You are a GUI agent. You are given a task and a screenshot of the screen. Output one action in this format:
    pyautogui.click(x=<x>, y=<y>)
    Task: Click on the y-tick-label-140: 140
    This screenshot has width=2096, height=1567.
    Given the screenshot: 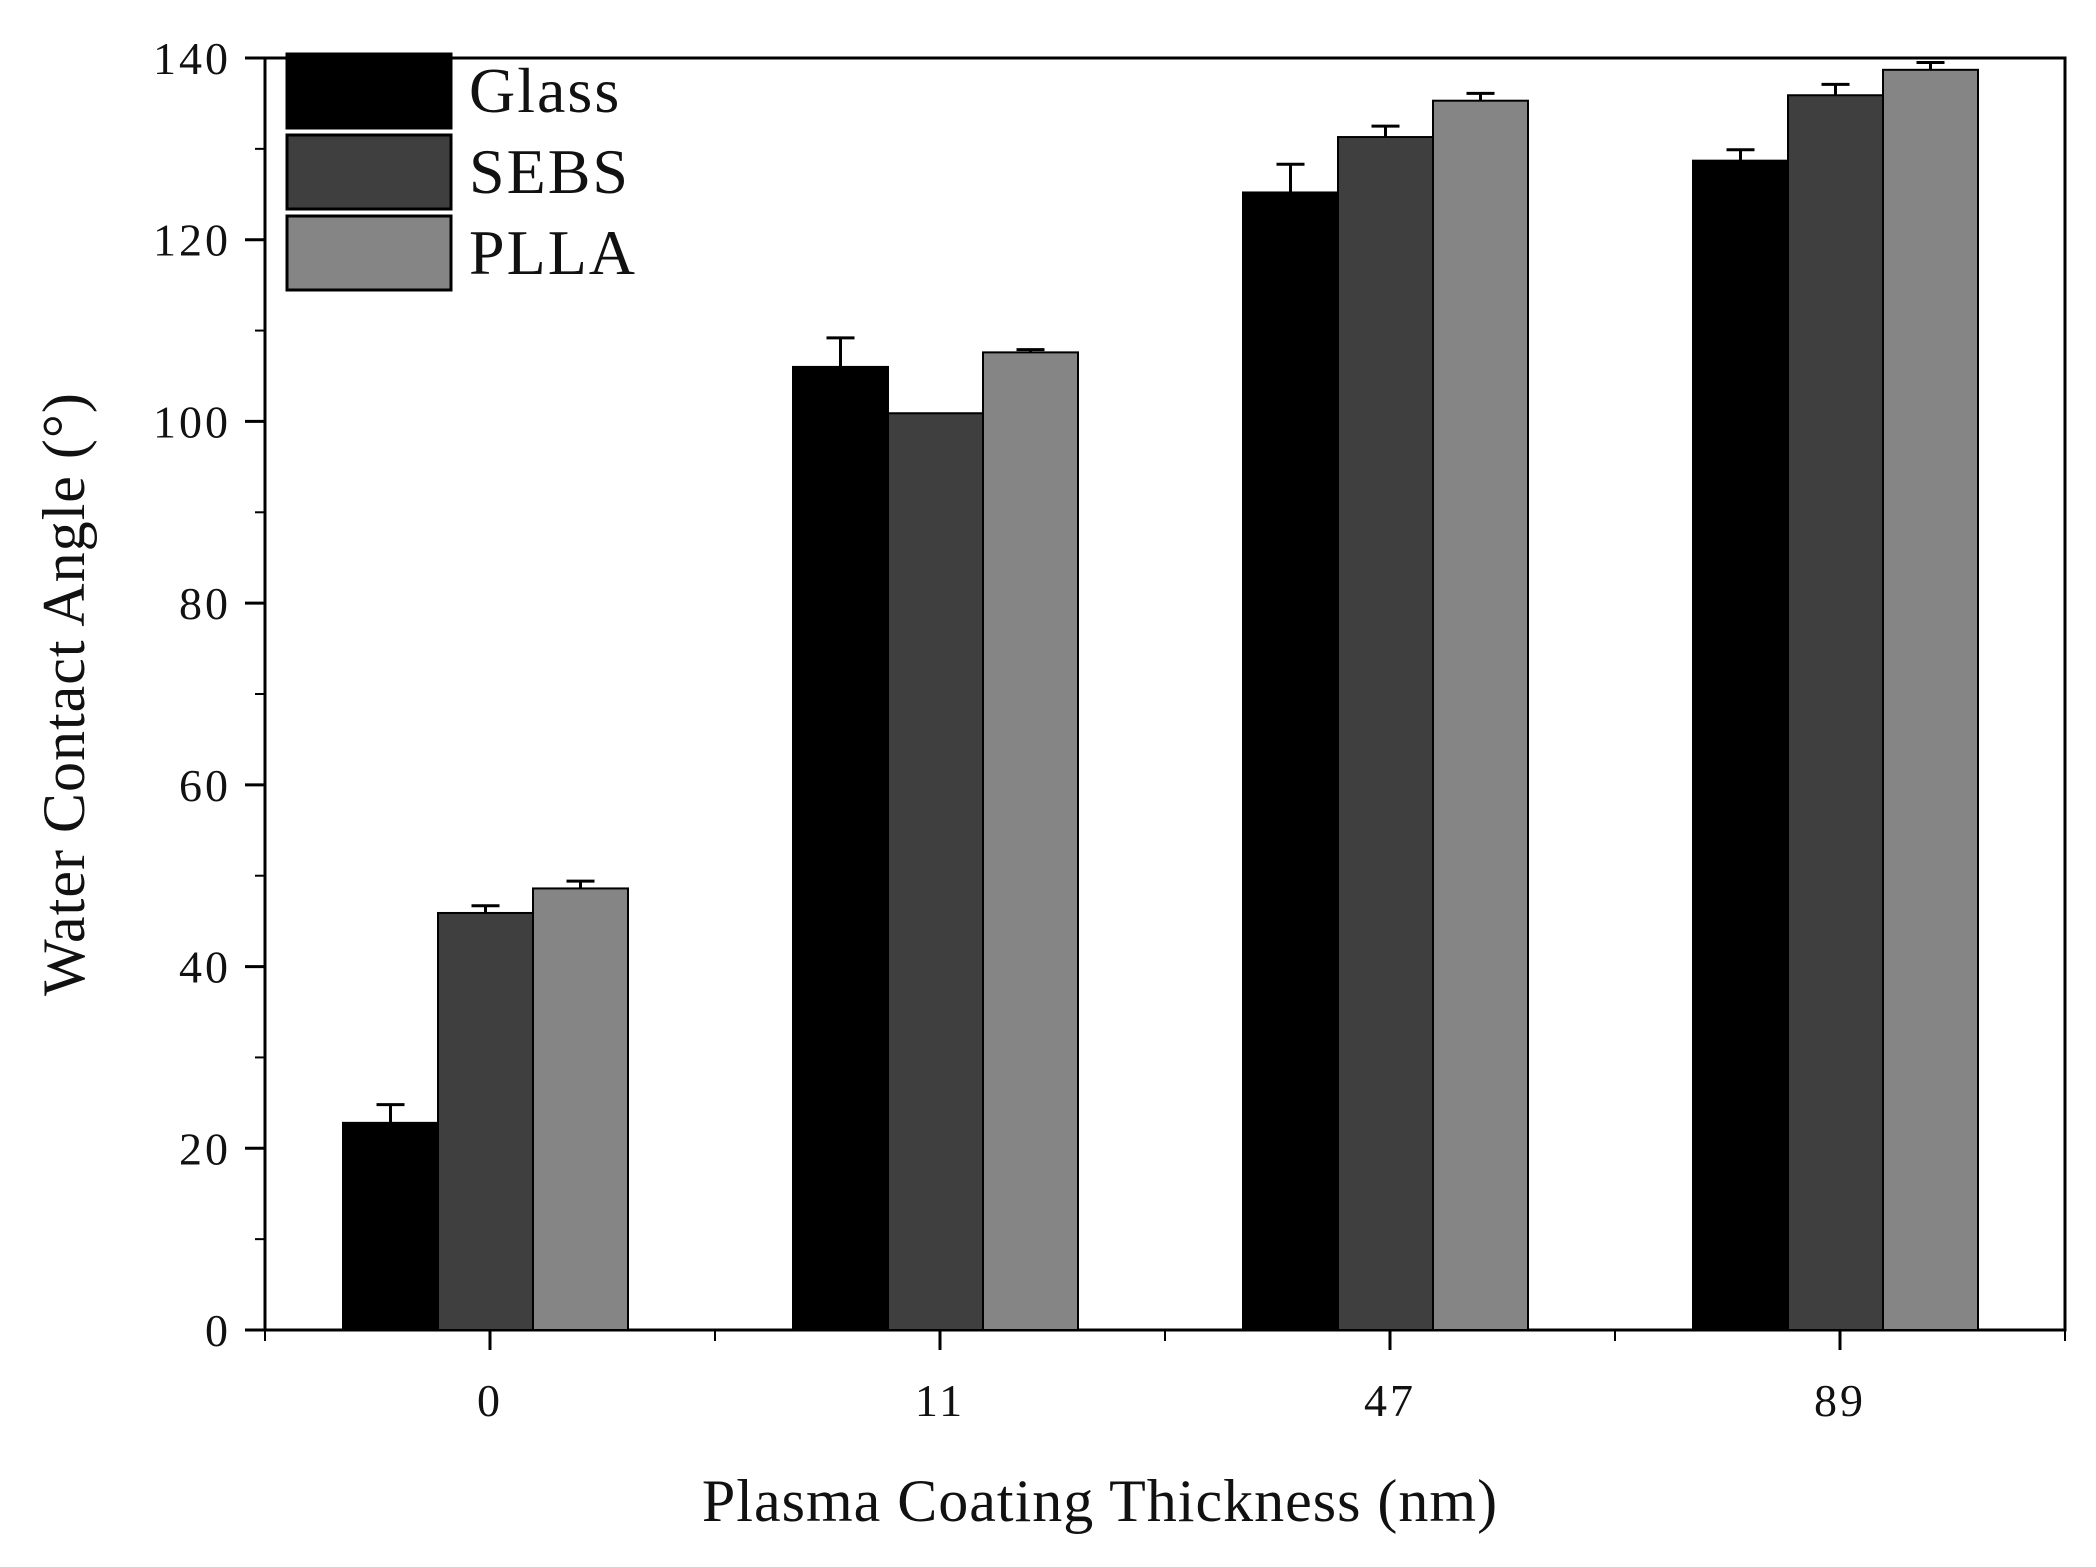 What is the action you would take?
    pyautogui.click(x=192, y=58)
    